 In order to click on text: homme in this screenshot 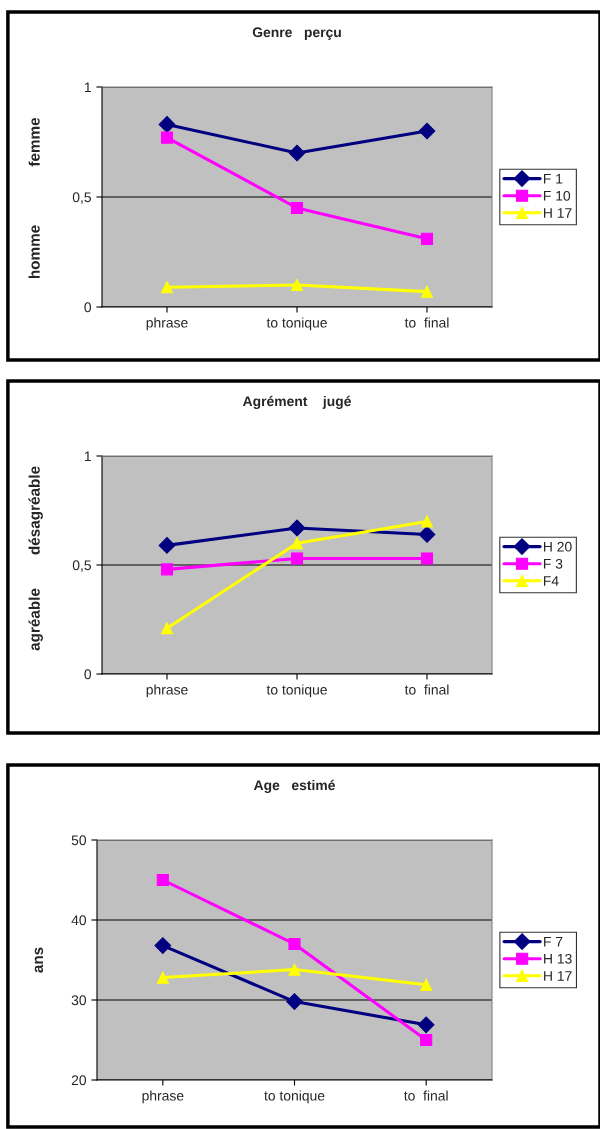, I will do `click(34, 252)`.